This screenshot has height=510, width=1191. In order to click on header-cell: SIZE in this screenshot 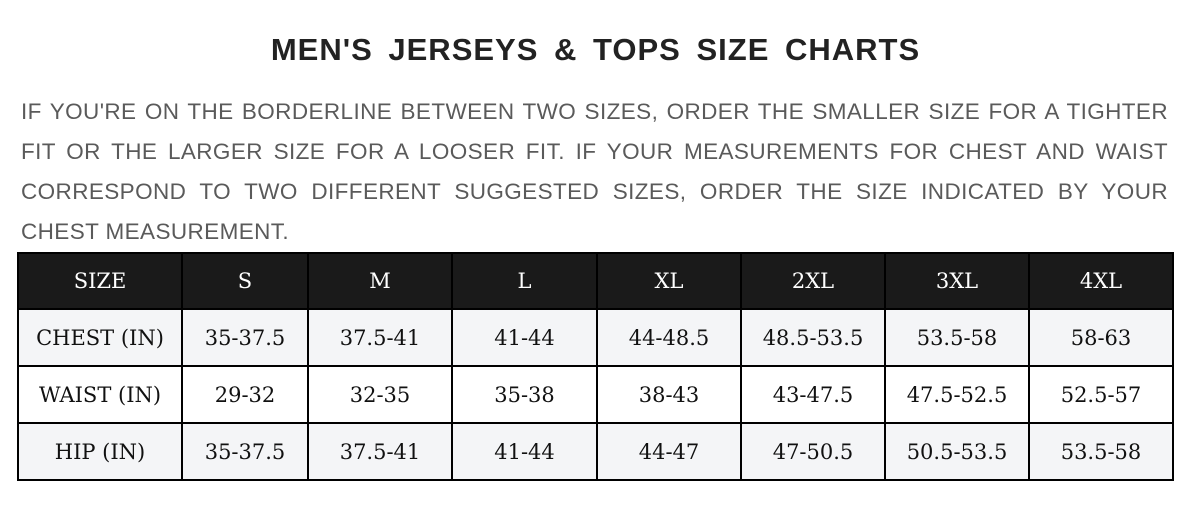, I will do `click(100, 281)`.